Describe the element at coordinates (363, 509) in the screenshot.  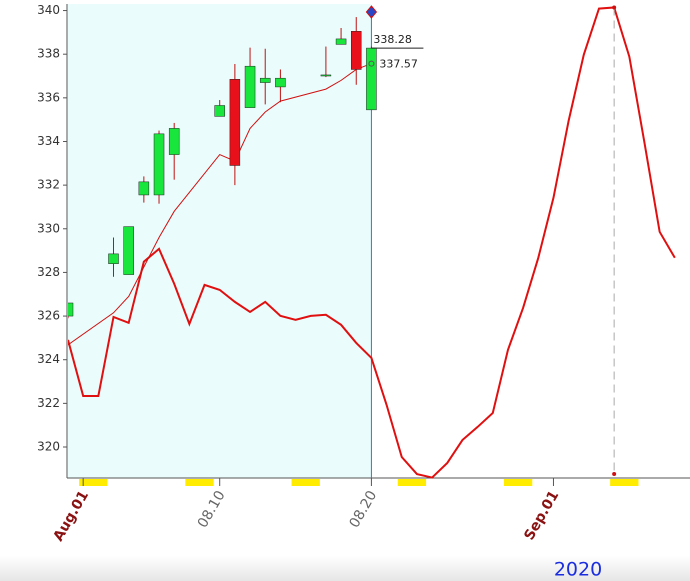
I see `x-tick-label: 08.20` at that location.